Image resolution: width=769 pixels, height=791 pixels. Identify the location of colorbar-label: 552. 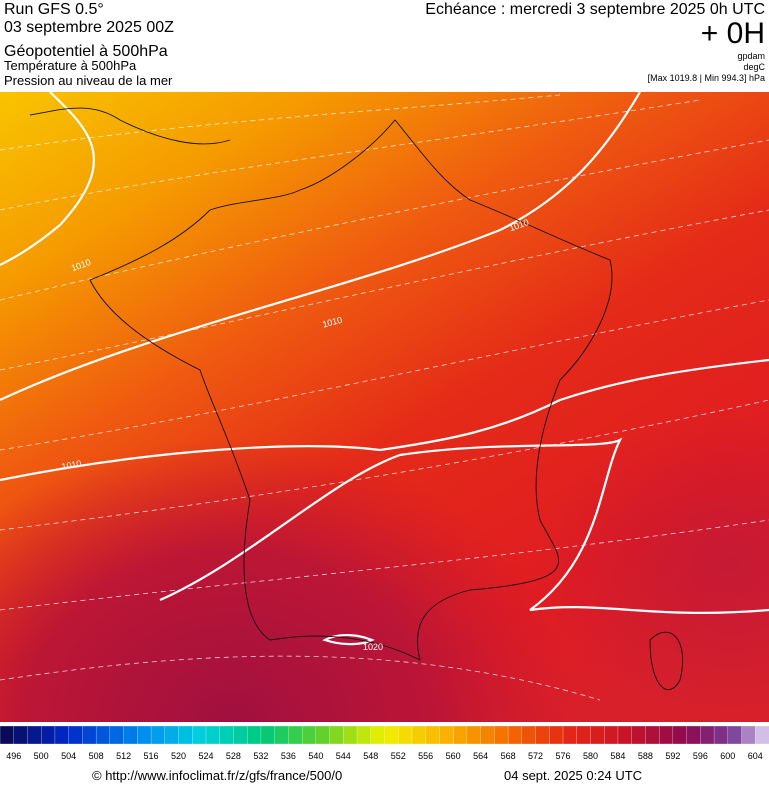
(398, 756).